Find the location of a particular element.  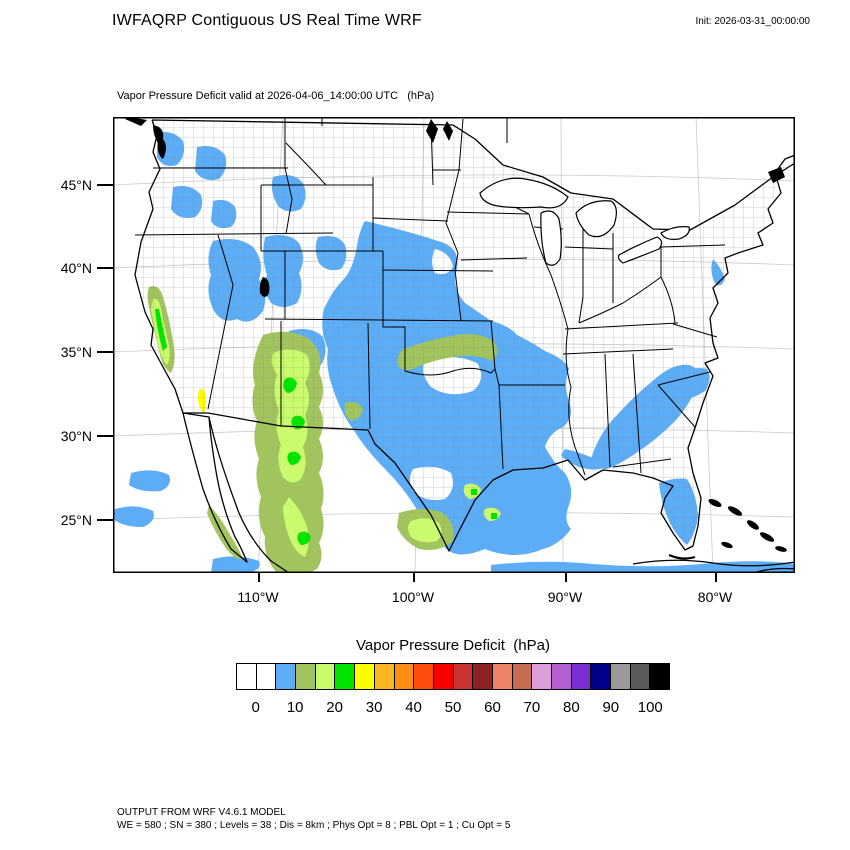

lat-label-35n: 35°N is located at coordinates (76, 352).